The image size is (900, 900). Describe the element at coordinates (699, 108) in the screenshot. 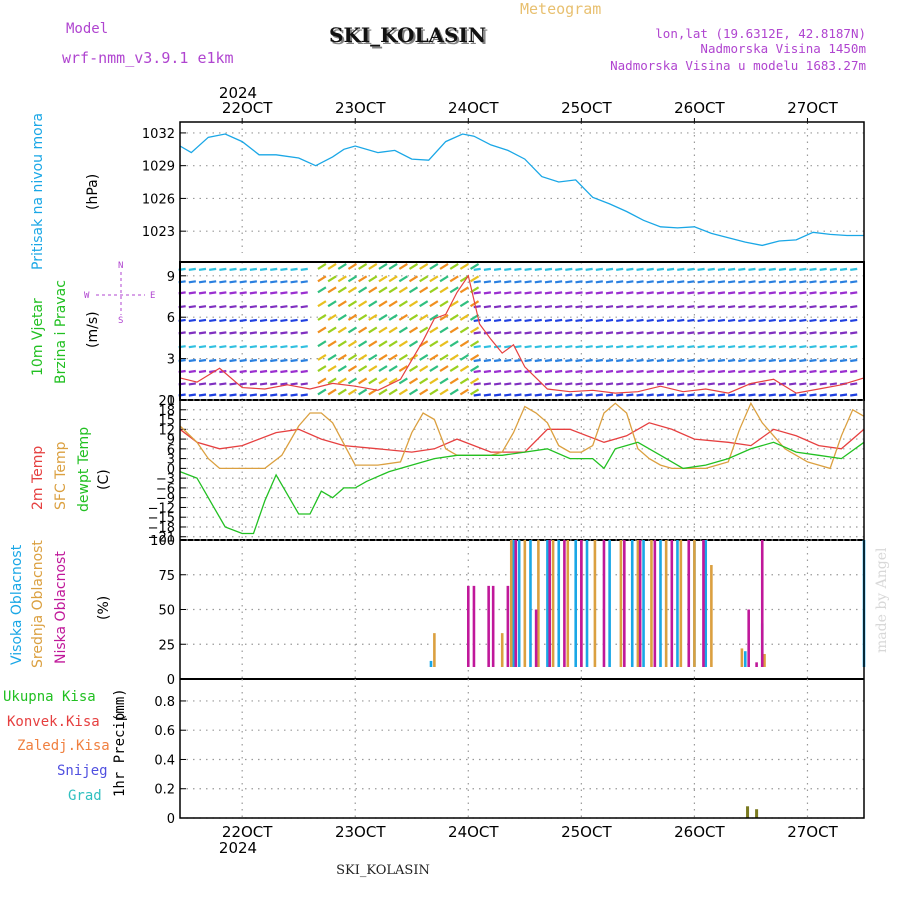

I see `top-day-label: 26OCT` at that location.